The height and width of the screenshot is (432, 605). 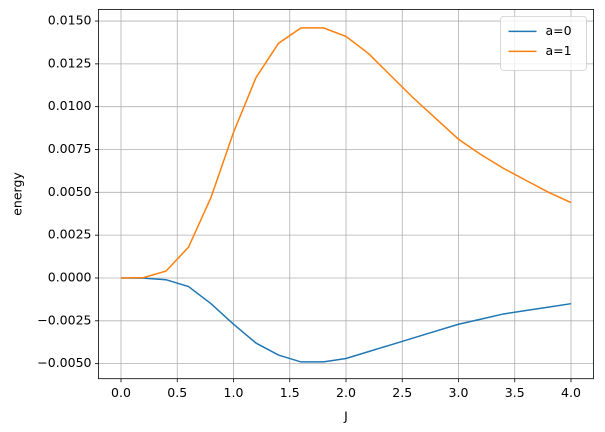 I want to click on y-tick-label: −0.0050, so click(x=64, y=362).